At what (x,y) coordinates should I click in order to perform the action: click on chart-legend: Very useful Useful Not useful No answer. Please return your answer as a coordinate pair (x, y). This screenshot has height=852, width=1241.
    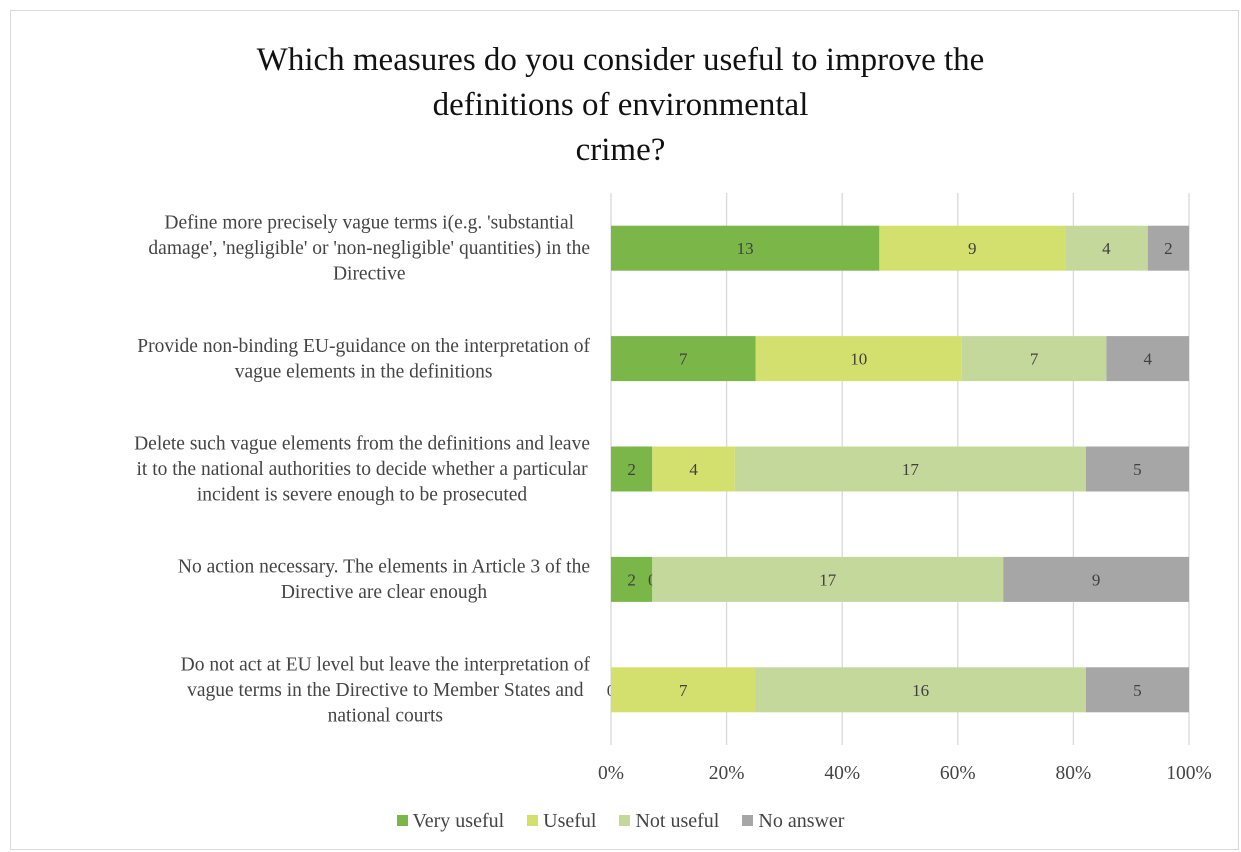
    Looking at the image, I should click on (620, 821).